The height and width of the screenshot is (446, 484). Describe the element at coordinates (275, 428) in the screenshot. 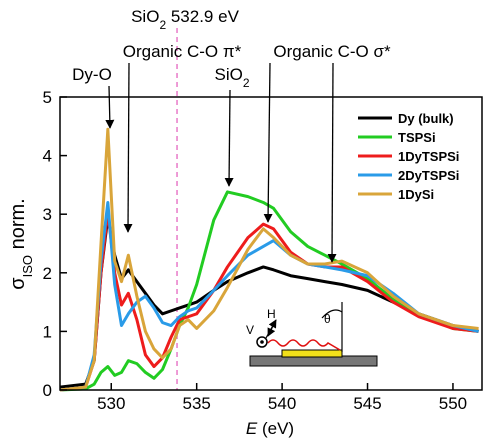

I see `x-label-rest: (eV)` at that location.